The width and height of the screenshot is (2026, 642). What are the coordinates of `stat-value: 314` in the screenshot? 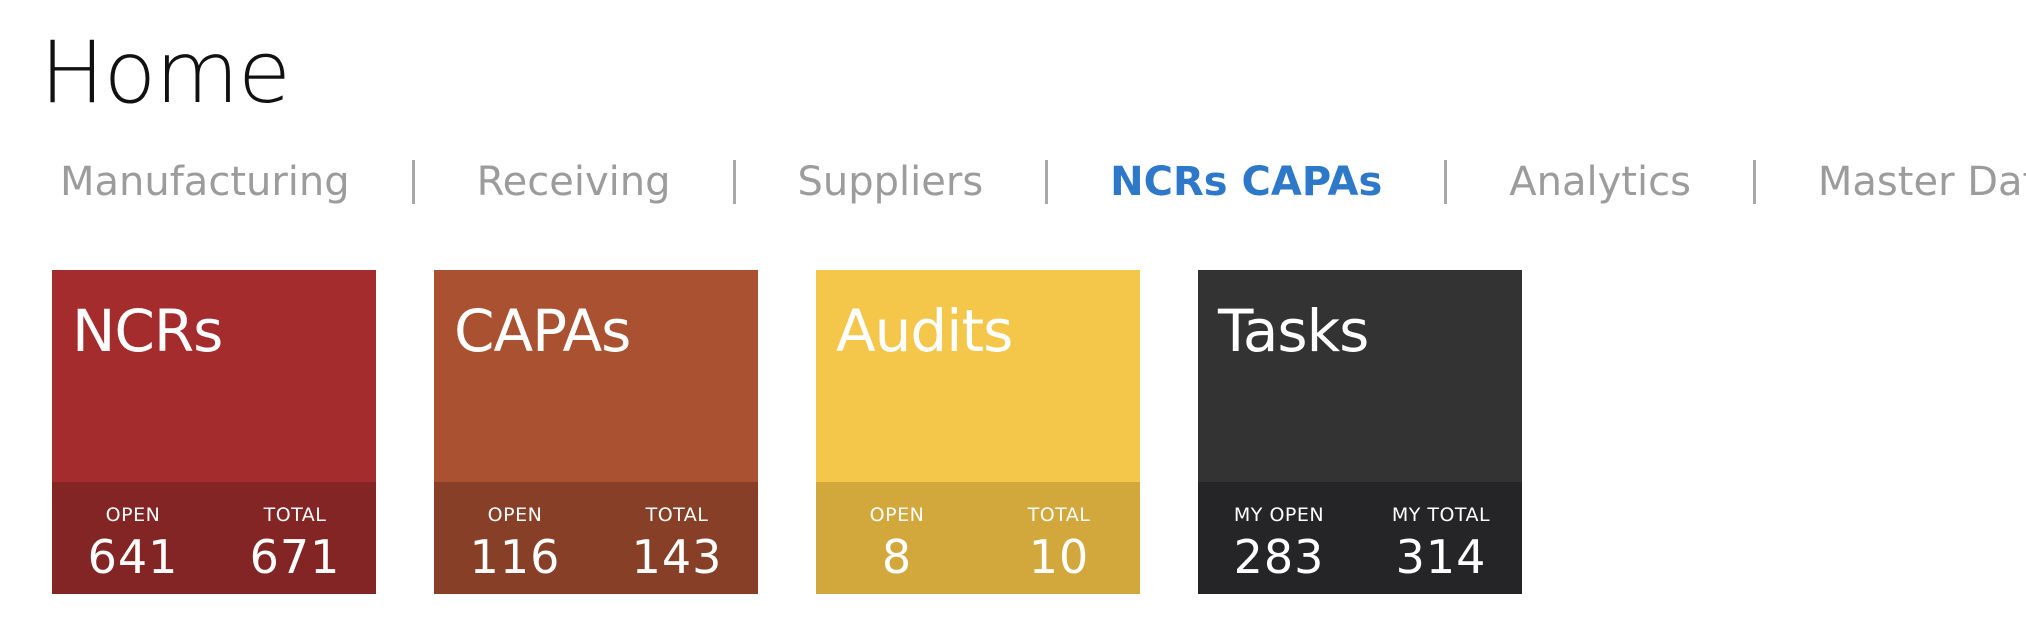 It's located at (1441, 557).